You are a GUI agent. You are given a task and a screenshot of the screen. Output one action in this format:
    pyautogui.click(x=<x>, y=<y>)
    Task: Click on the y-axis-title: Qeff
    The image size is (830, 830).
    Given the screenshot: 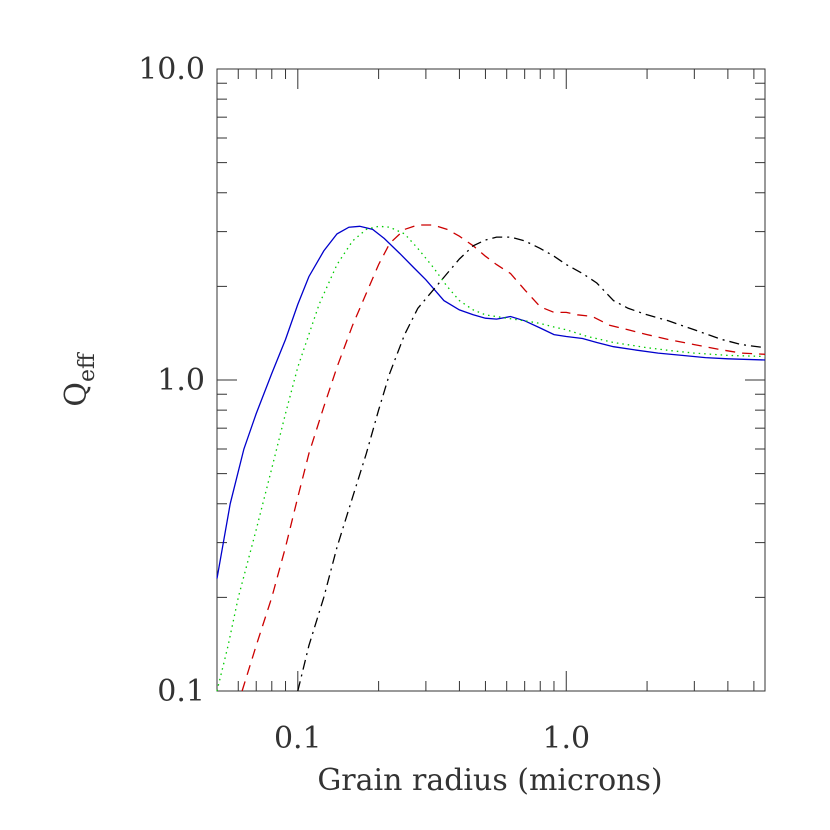 What is the action you would take?
    pyautogui.click(x=79, y=379)
    